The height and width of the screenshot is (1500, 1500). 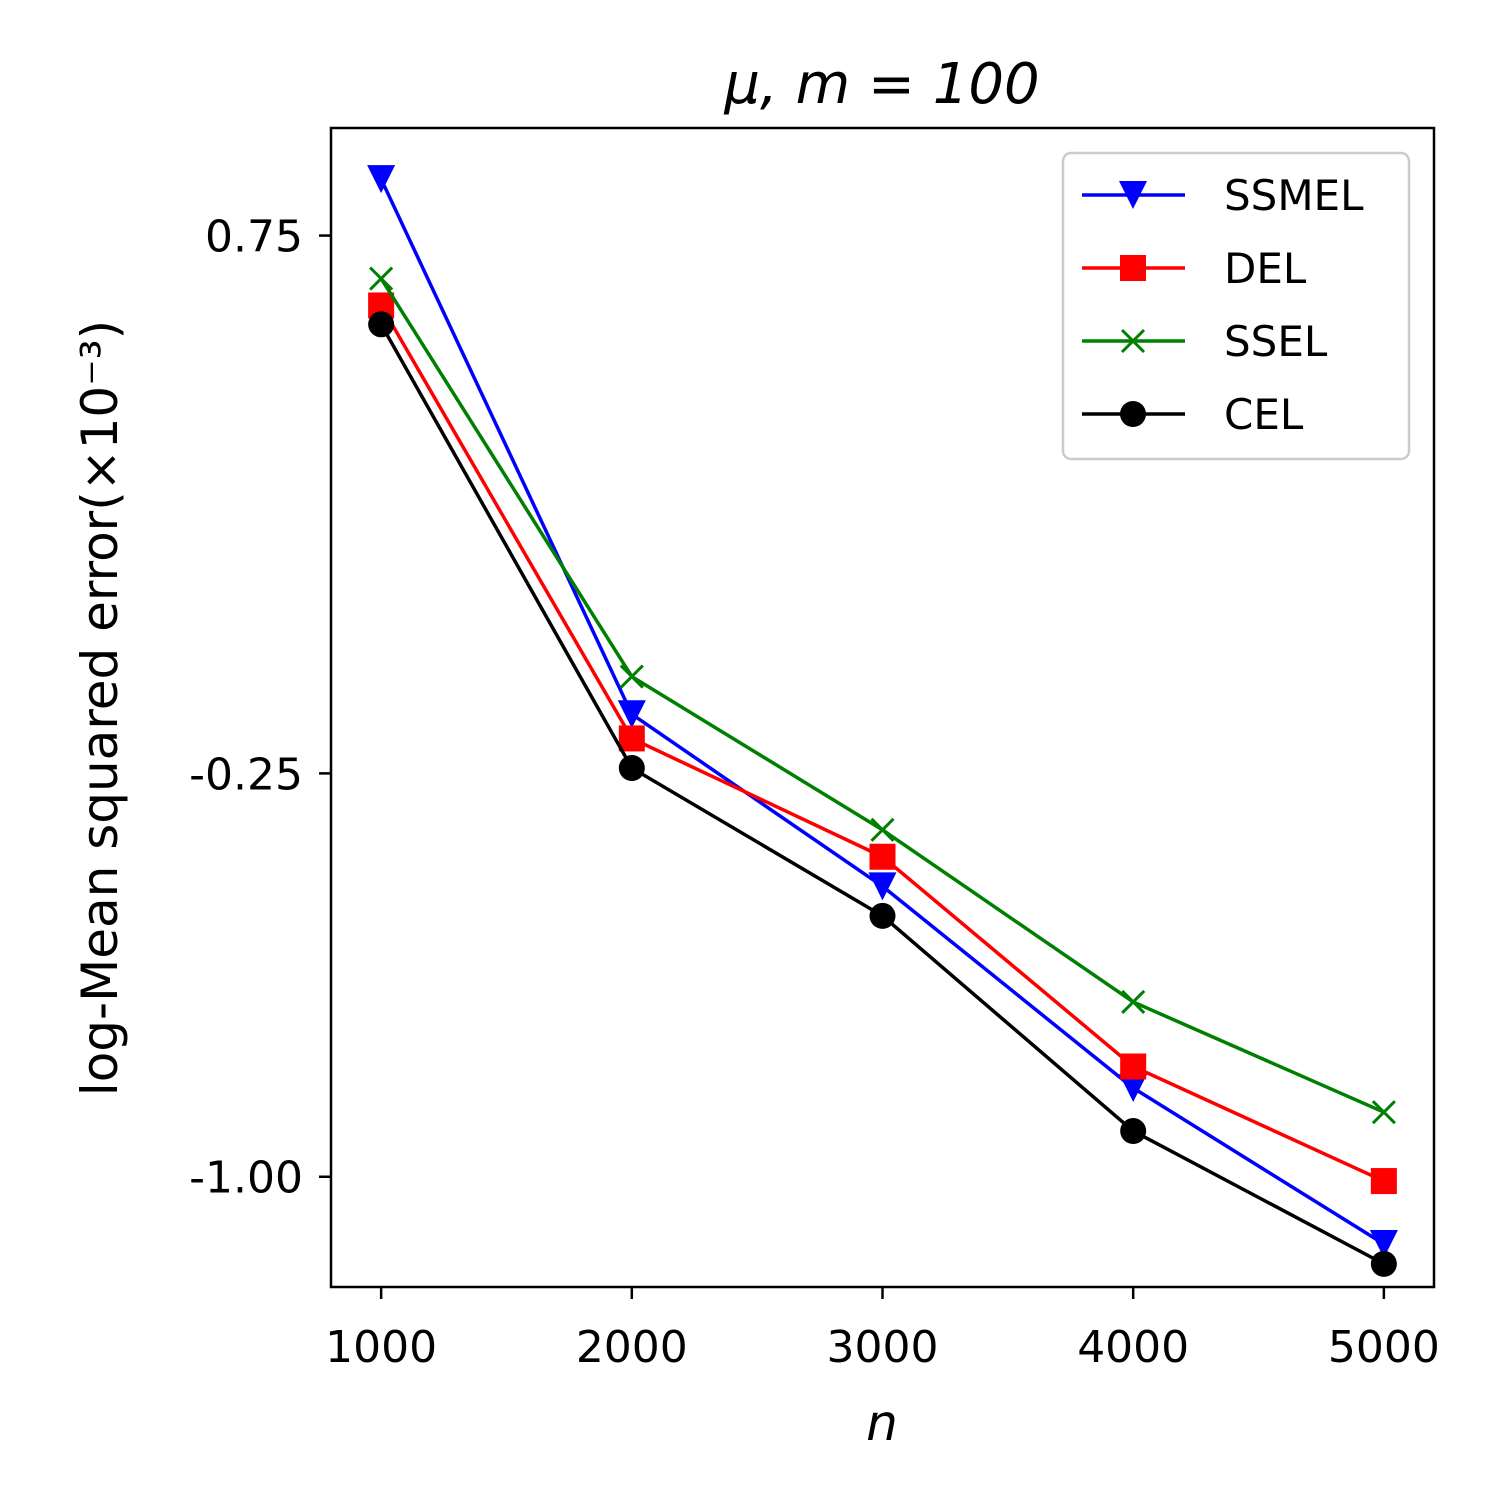 I want to click on y-axis-ticks: 0.75 -0.25 -1.00, so click(x=260, y=708).